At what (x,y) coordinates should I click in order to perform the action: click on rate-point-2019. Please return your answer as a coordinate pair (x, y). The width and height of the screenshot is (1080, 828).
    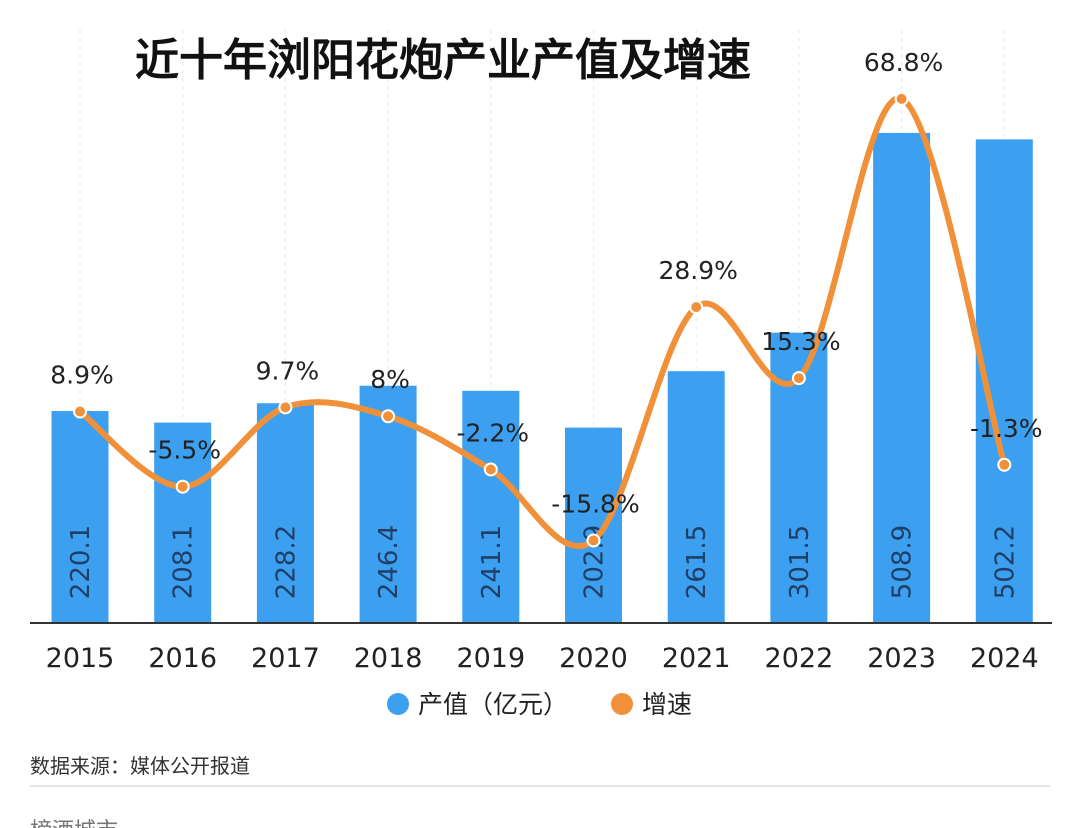
    Looking at the image, I should click on (490, 469).